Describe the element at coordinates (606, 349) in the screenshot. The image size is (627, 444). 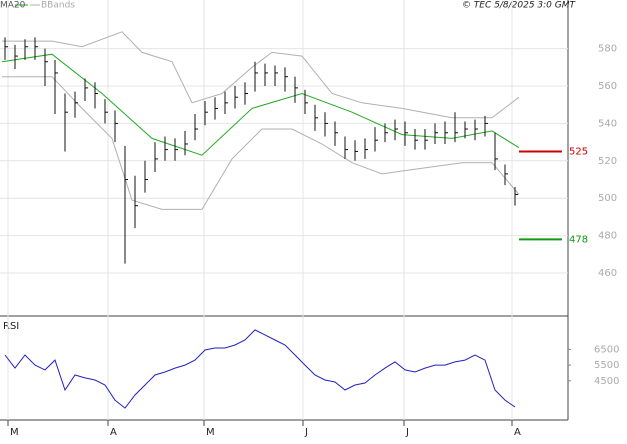
I see `rsi-tick-label: 6500` at that location.